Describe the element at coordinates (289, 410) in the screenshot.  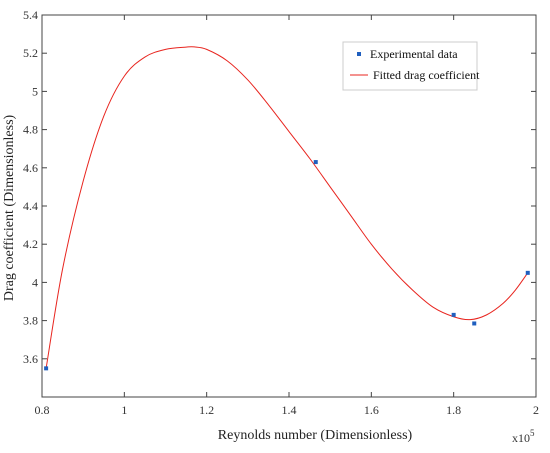
I see `x-tick-label: 1.4` at that location.